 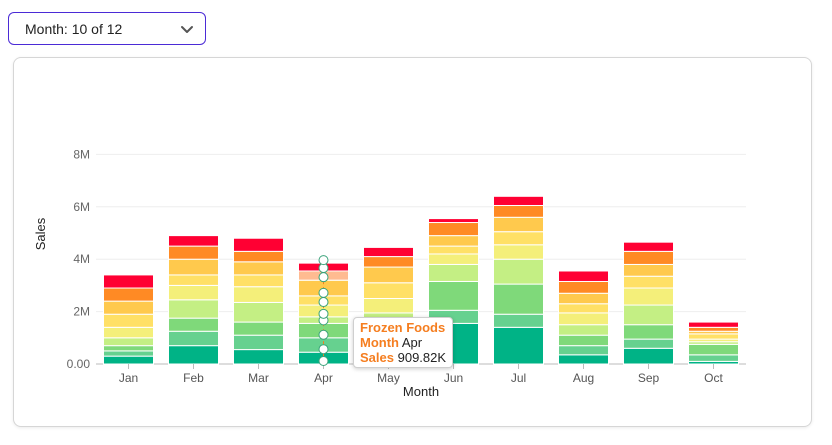 What do you see at coordinates (79, 364) in the screenshot?
I see `y-tick-label: 0.00` at bounding box center [79, 364].